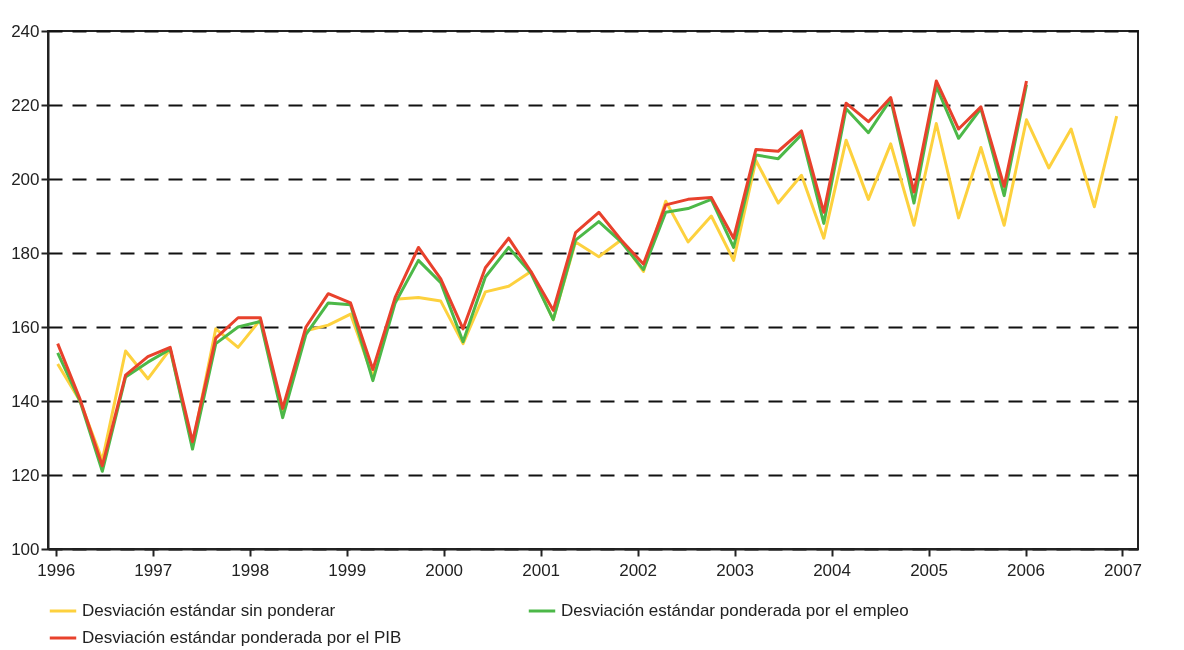 This screenshot has width=1184, height=650. What do you see at coordinates (638, 570) in the screenshot?
I see `x-tick-label: 2002` at bounding box center [638, 570].